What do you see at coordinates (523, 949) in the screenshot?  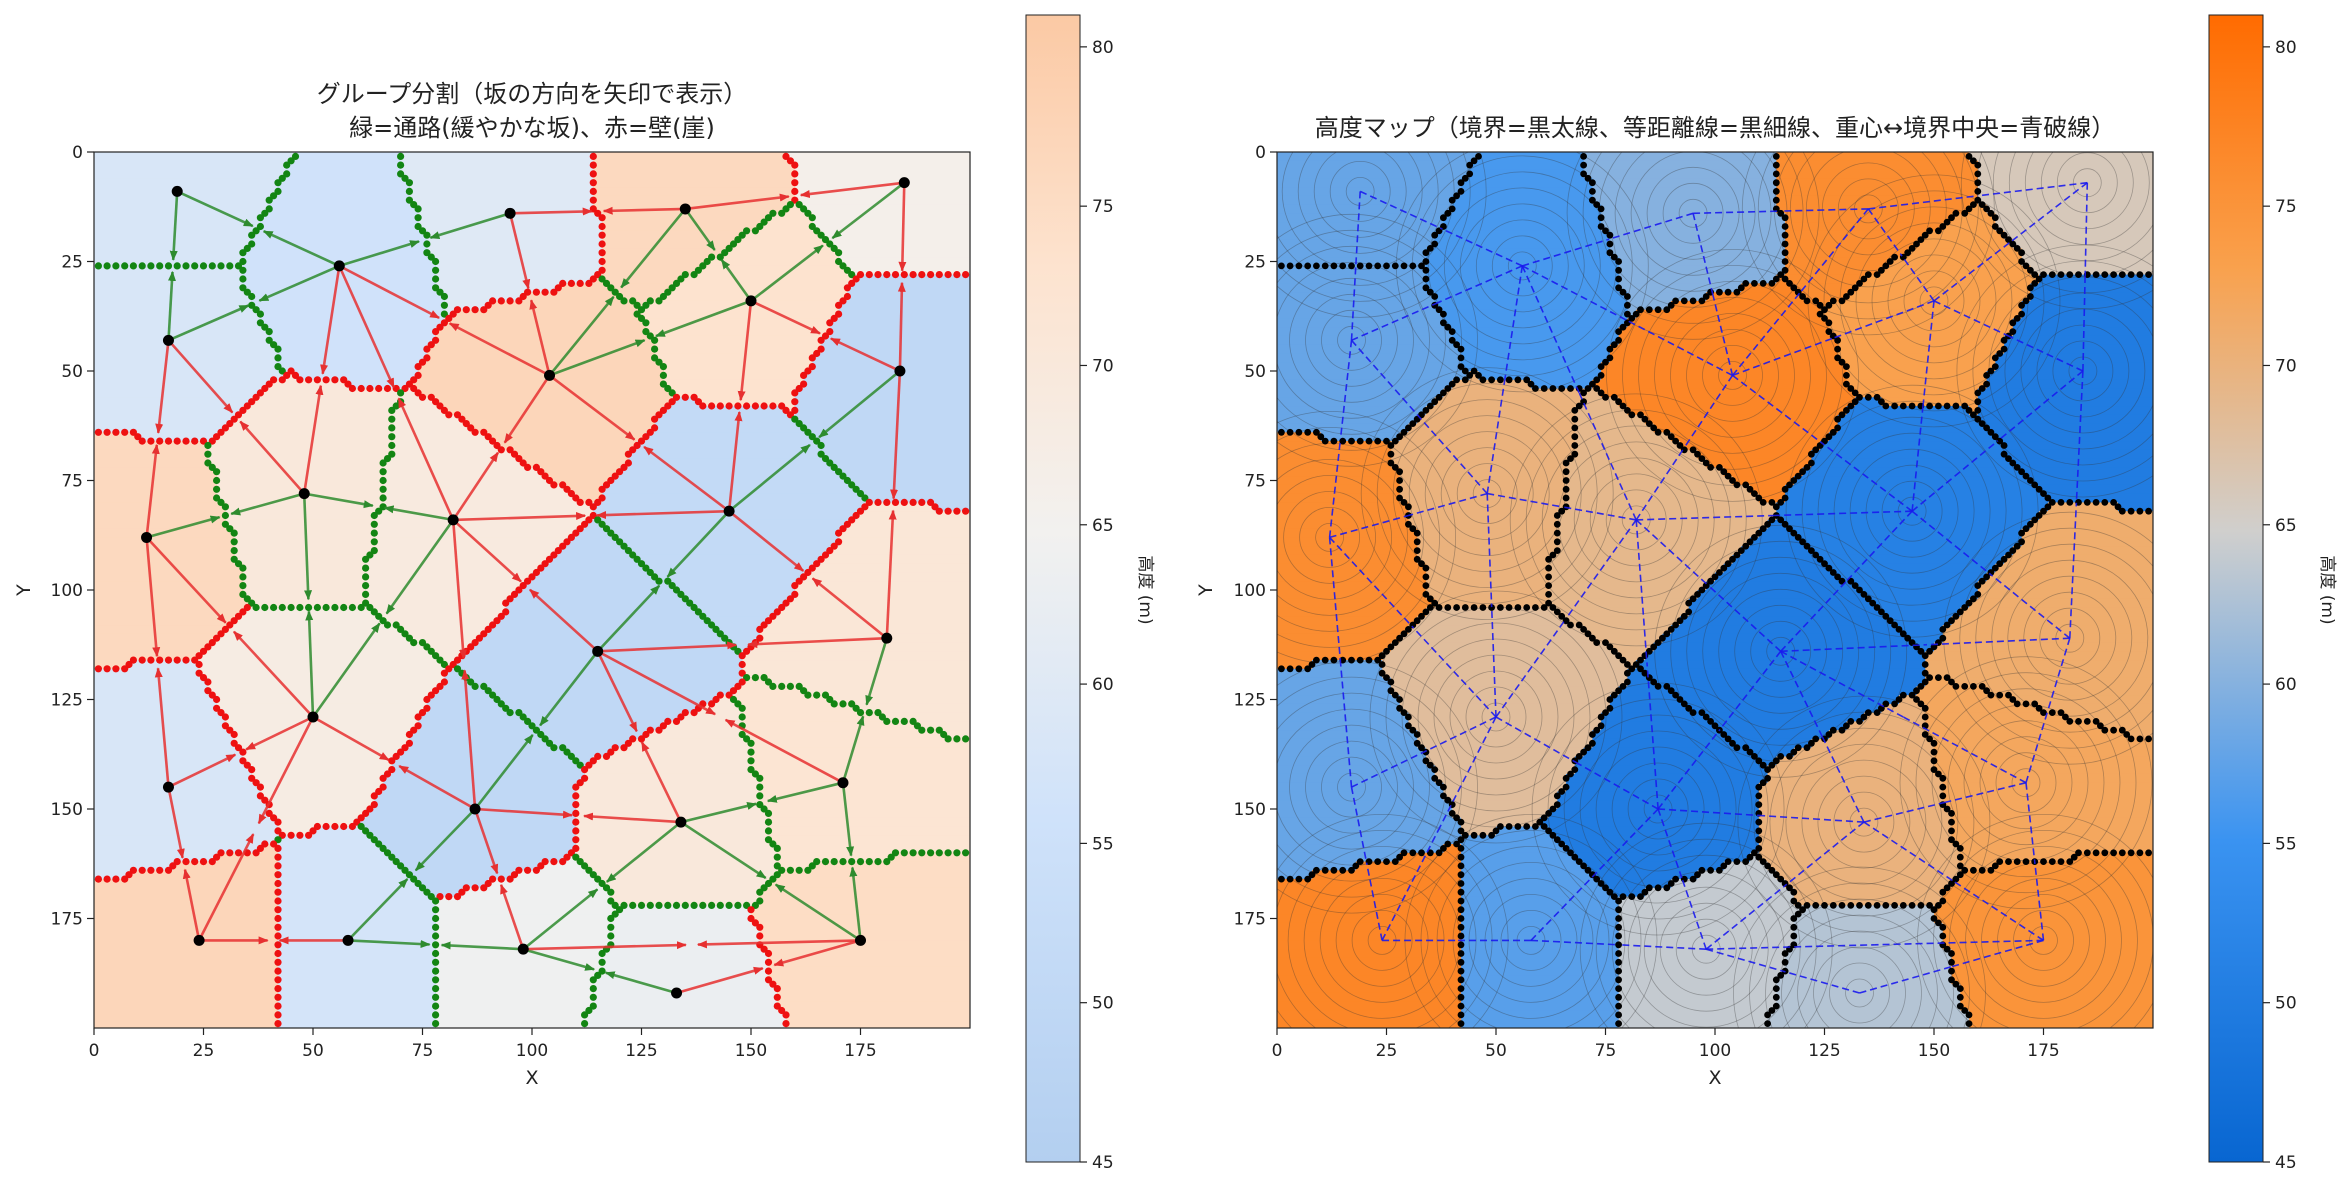 I see `centroid-point` at bounding box center [523, 949].